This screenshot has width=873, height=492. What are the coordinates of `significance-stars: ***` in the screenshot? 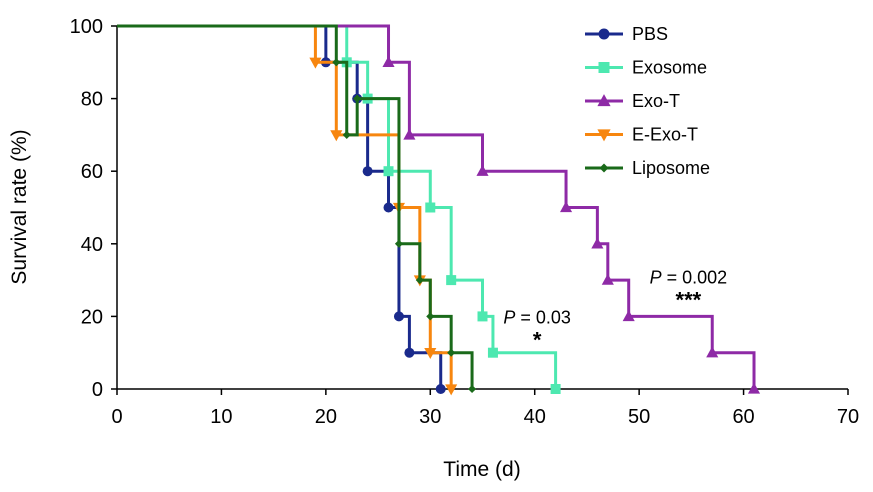 It's located at (689, 300).